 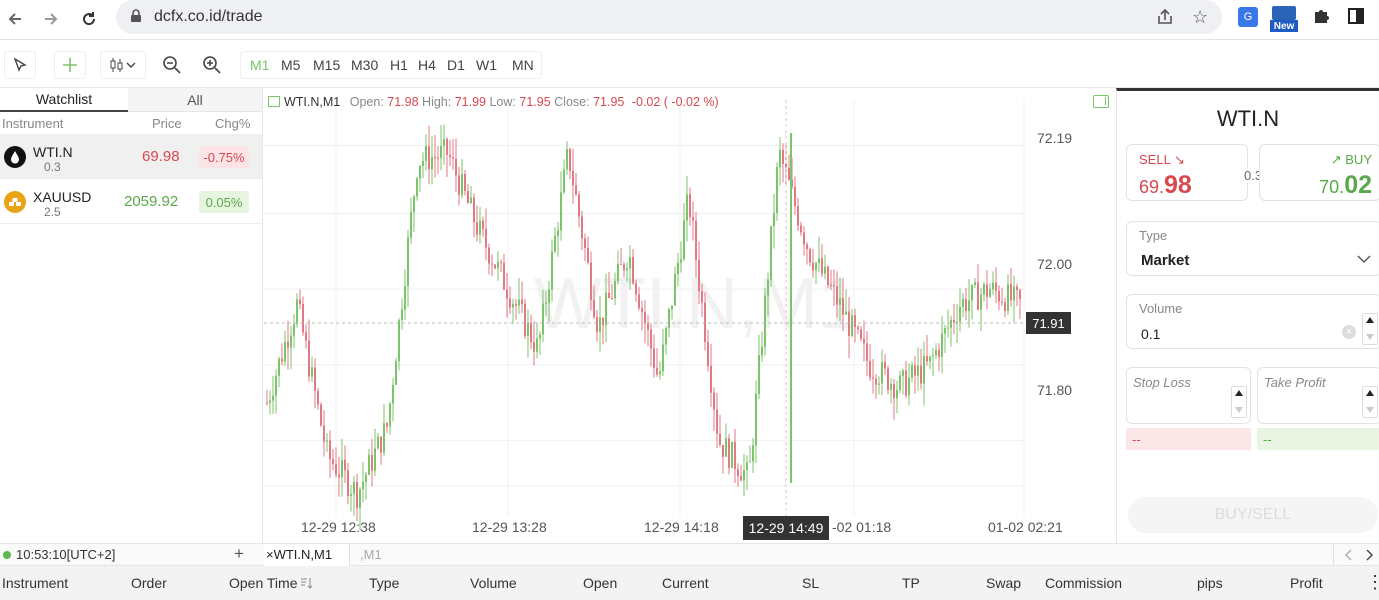 I want to click on crosshair-tool-button, so click(x=70, y=65).